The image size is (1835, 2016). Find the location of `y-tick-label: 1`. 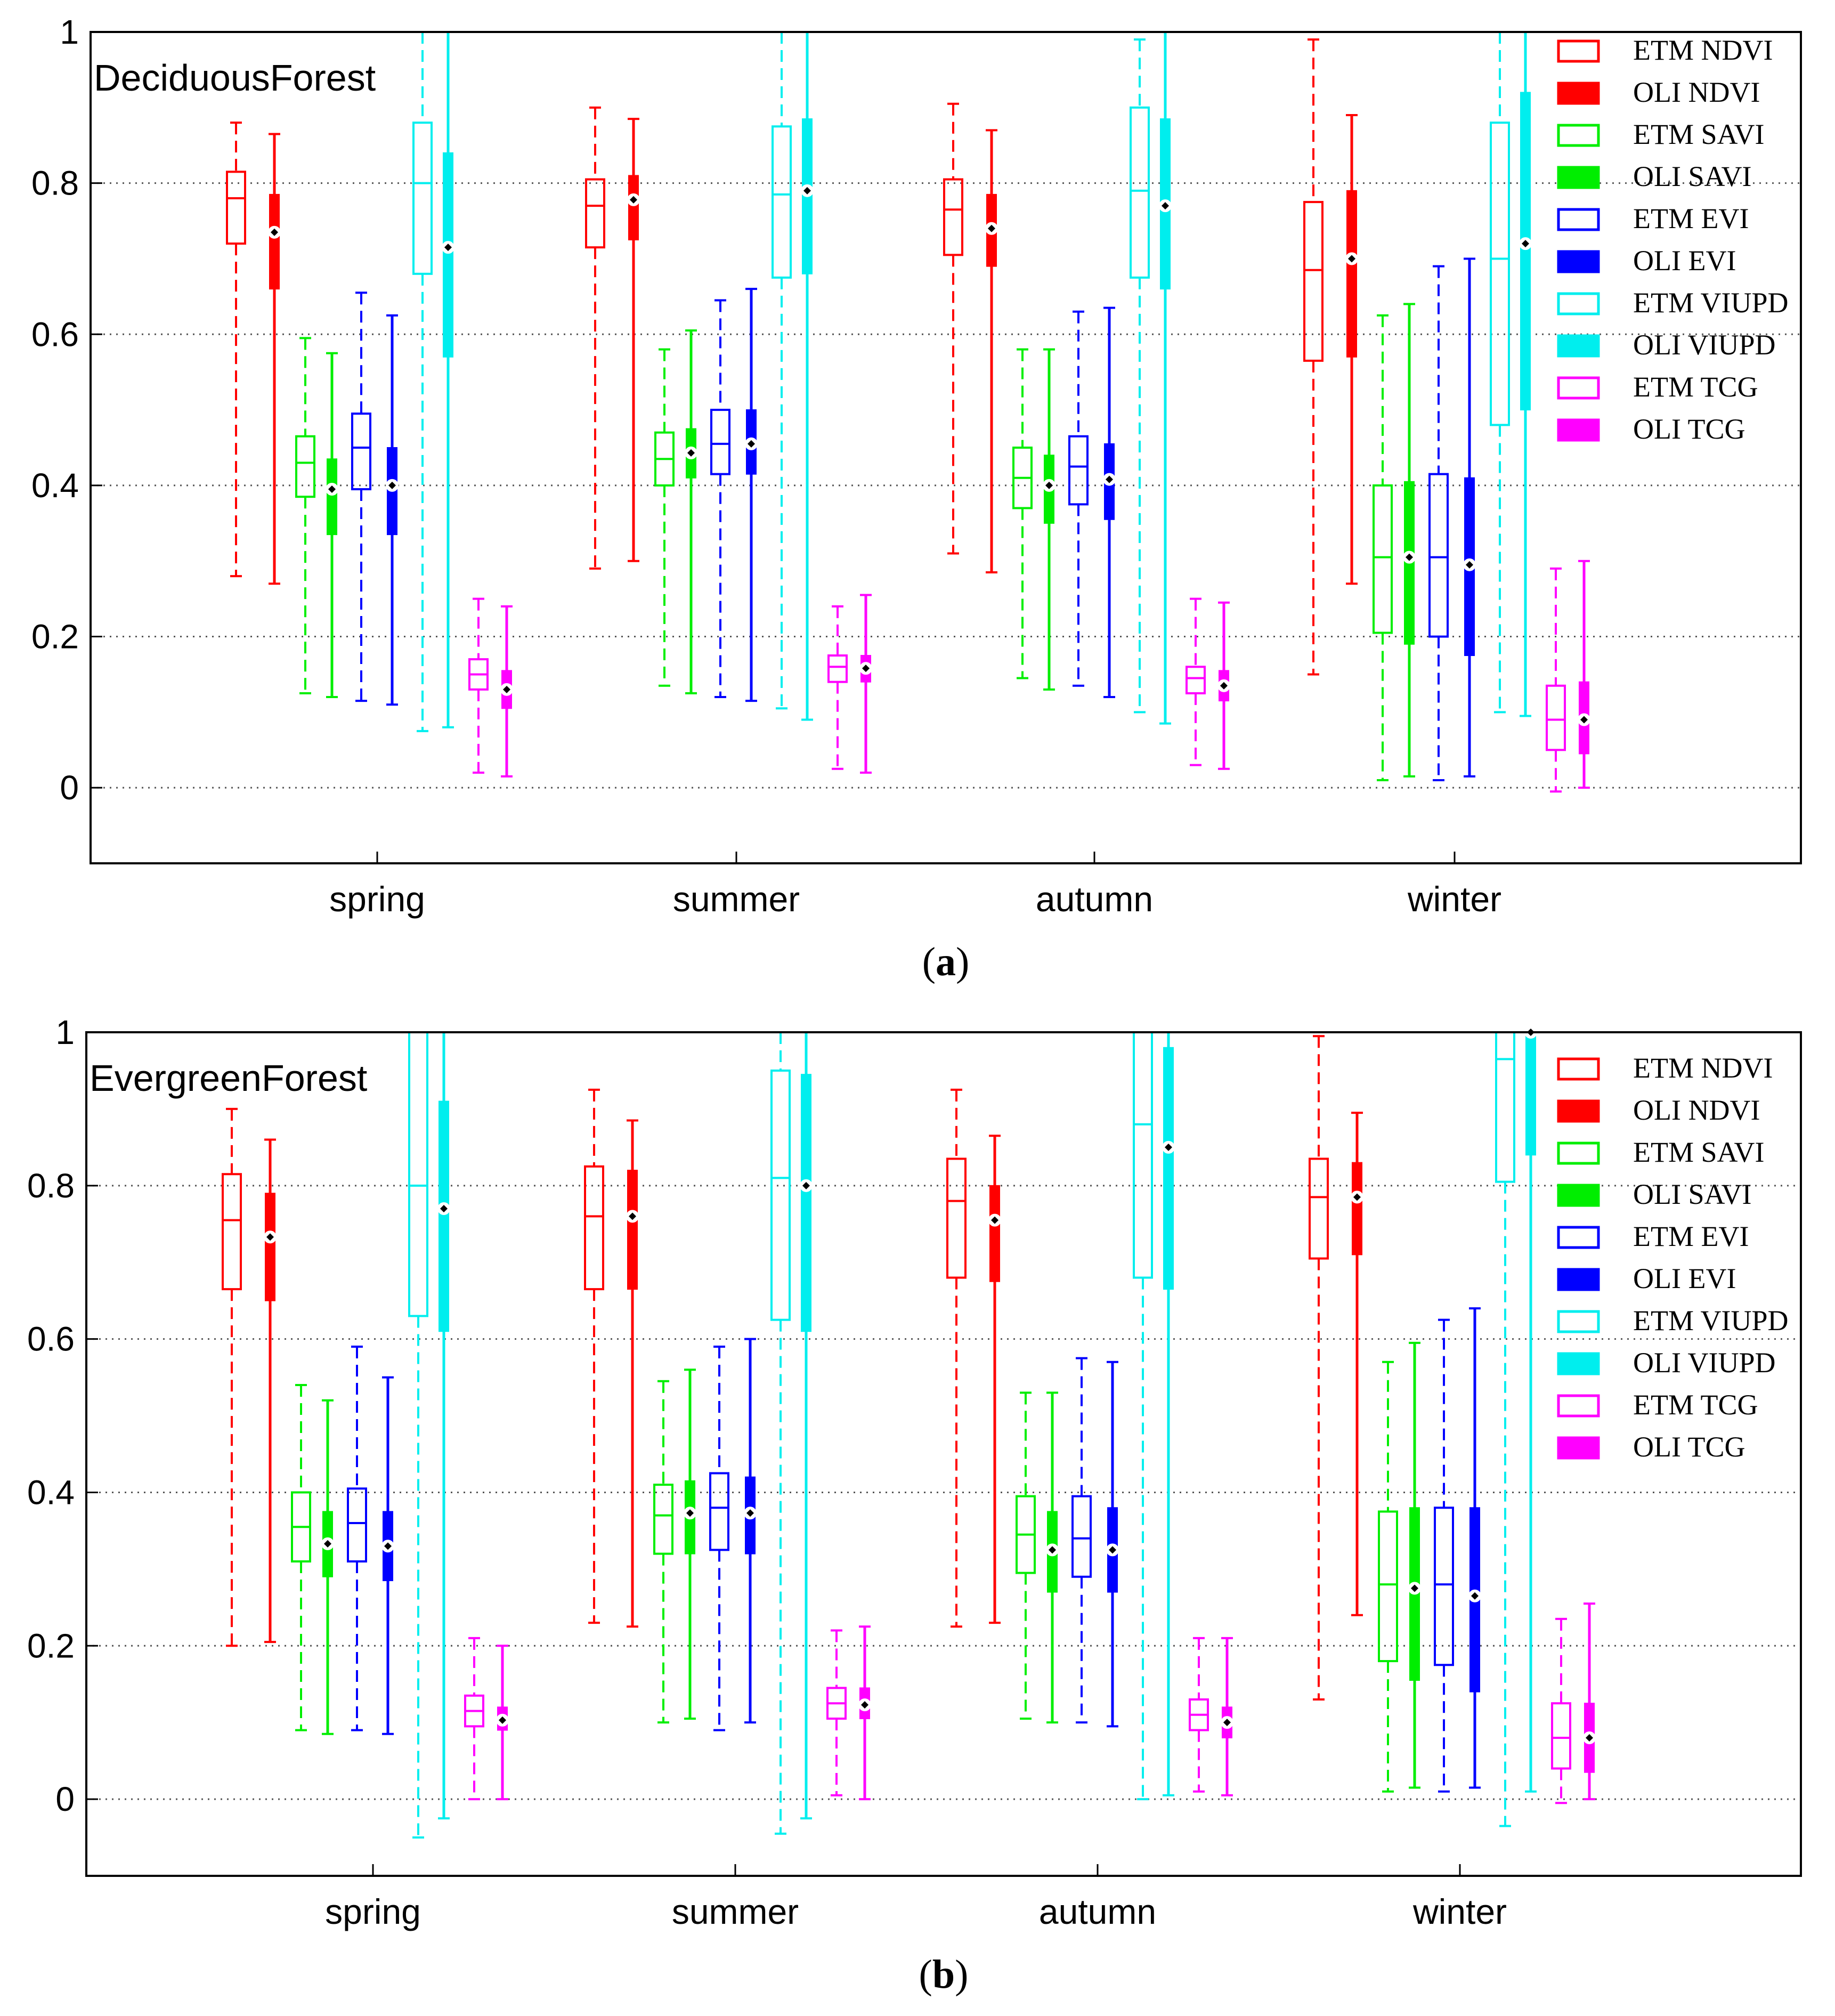

y-tick-label: 1 is located at coordinates (65, 1032).